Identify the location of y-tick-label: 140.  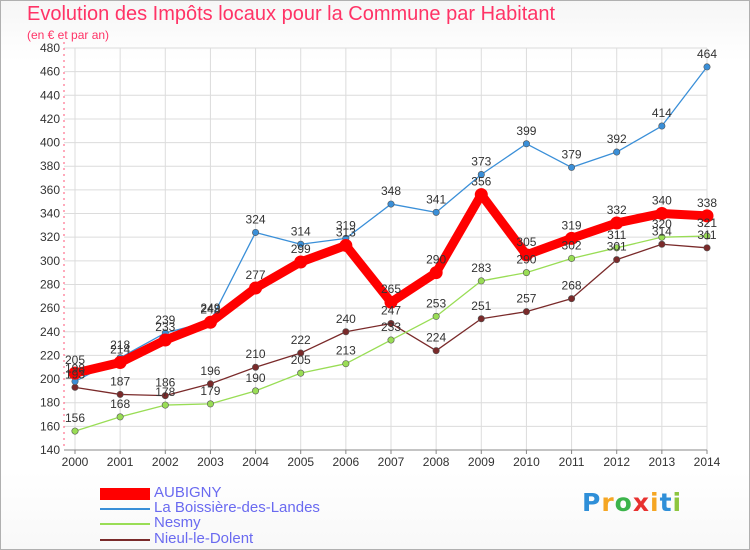
(50, 450).